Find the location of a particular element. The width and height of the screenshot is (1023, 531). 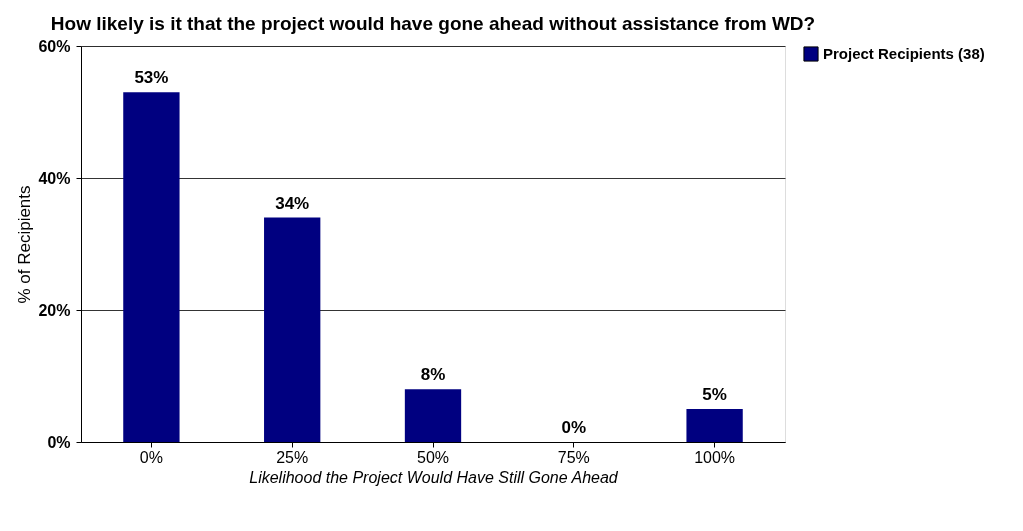

data-label: 8% is located at coordinates (433, 375).